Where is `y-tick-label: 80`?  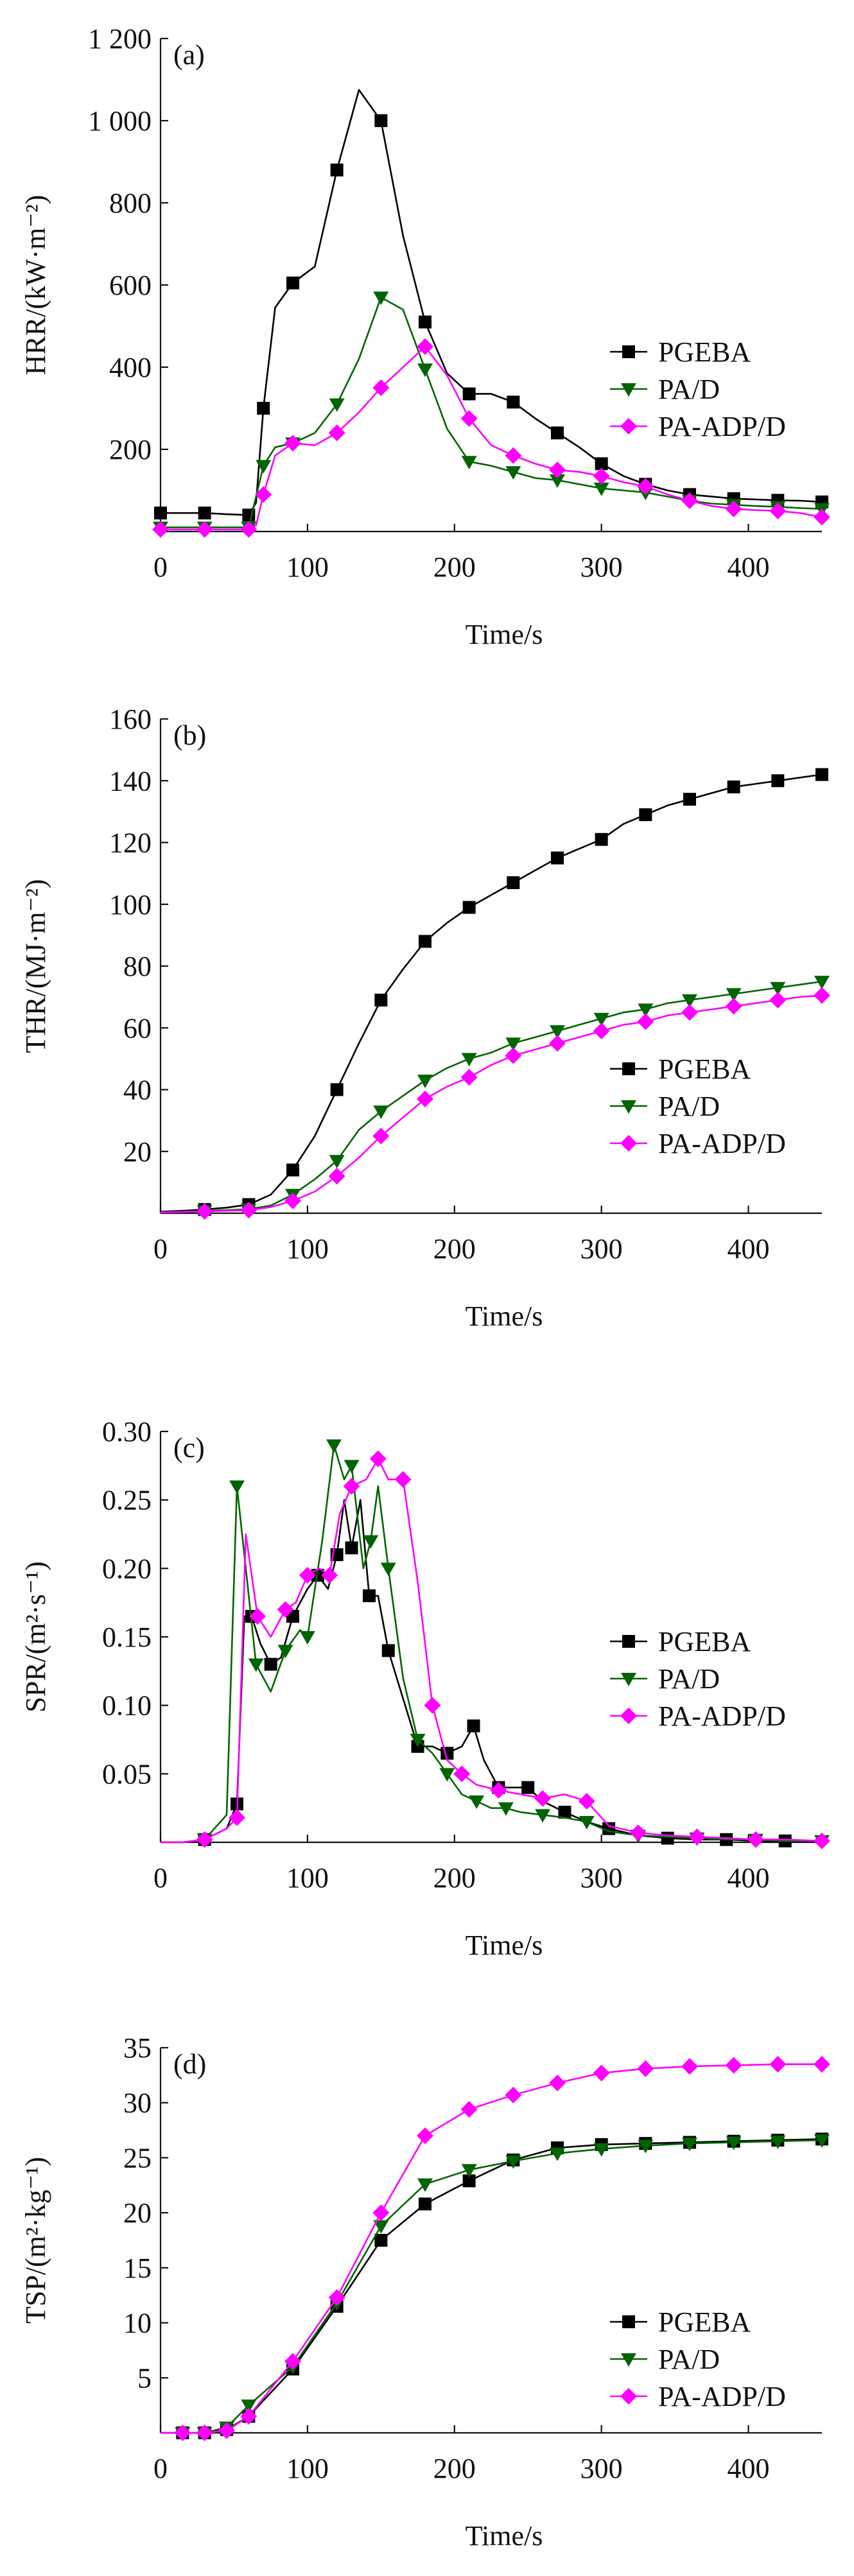 y-tick-label: 80 is located at coordinates (137, 967).